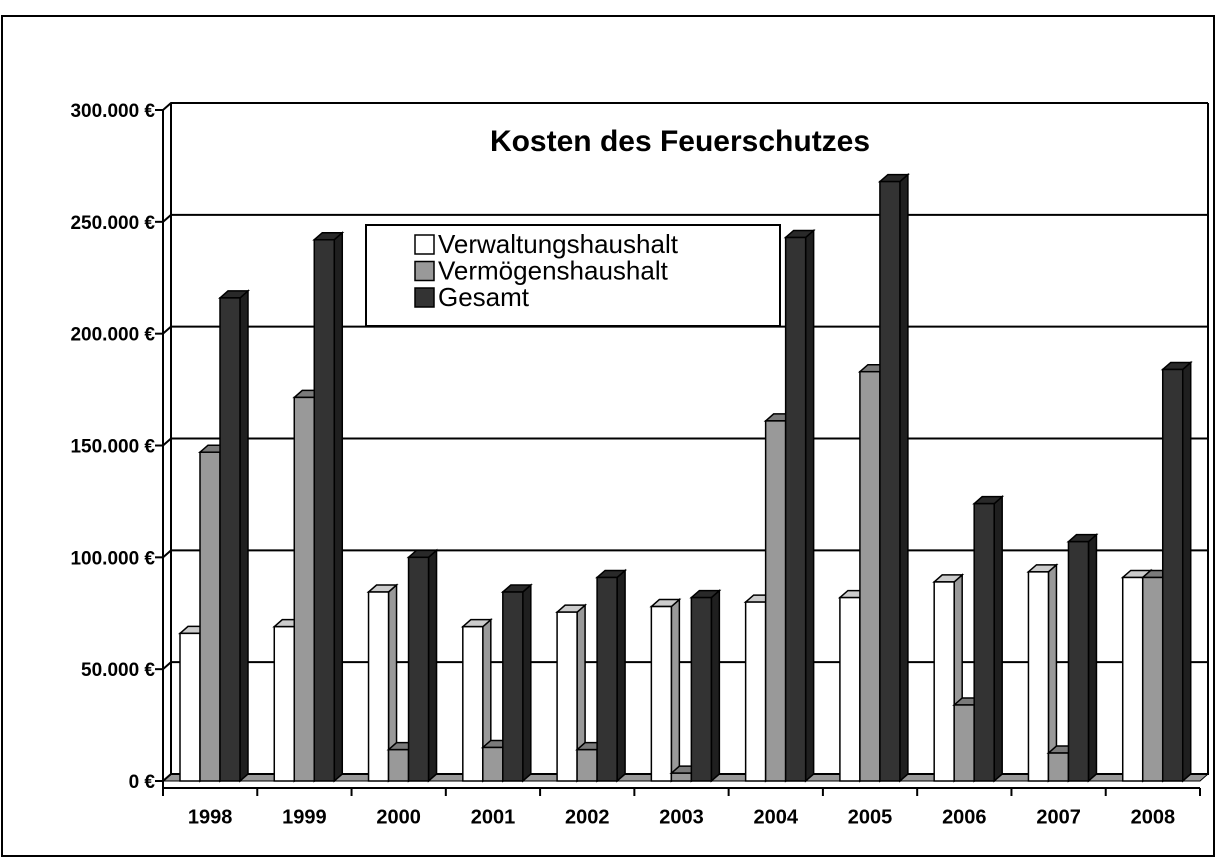 Image resolution: width=1216 pixels, height=859 pixels. What do you see at coordinates (681, 817) in the screenshot?
I see `x-tick-label: 2003` at bounding box center [681, 817].